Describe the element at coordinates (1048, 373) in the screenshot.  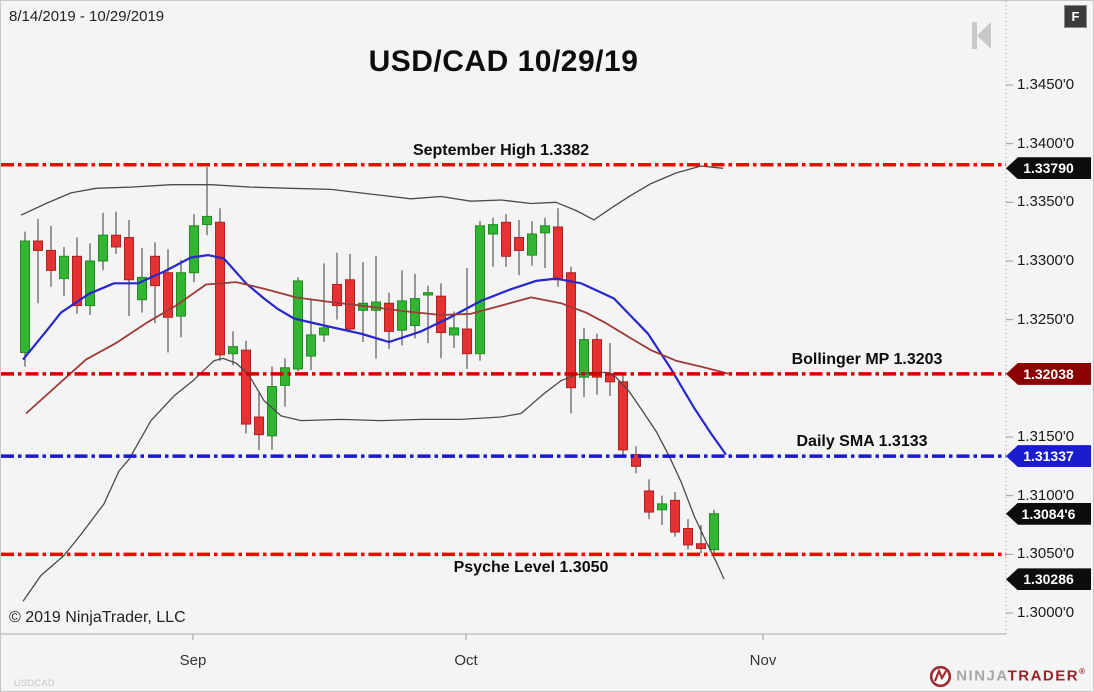
I see `price-badge: 1.32038` at that location.